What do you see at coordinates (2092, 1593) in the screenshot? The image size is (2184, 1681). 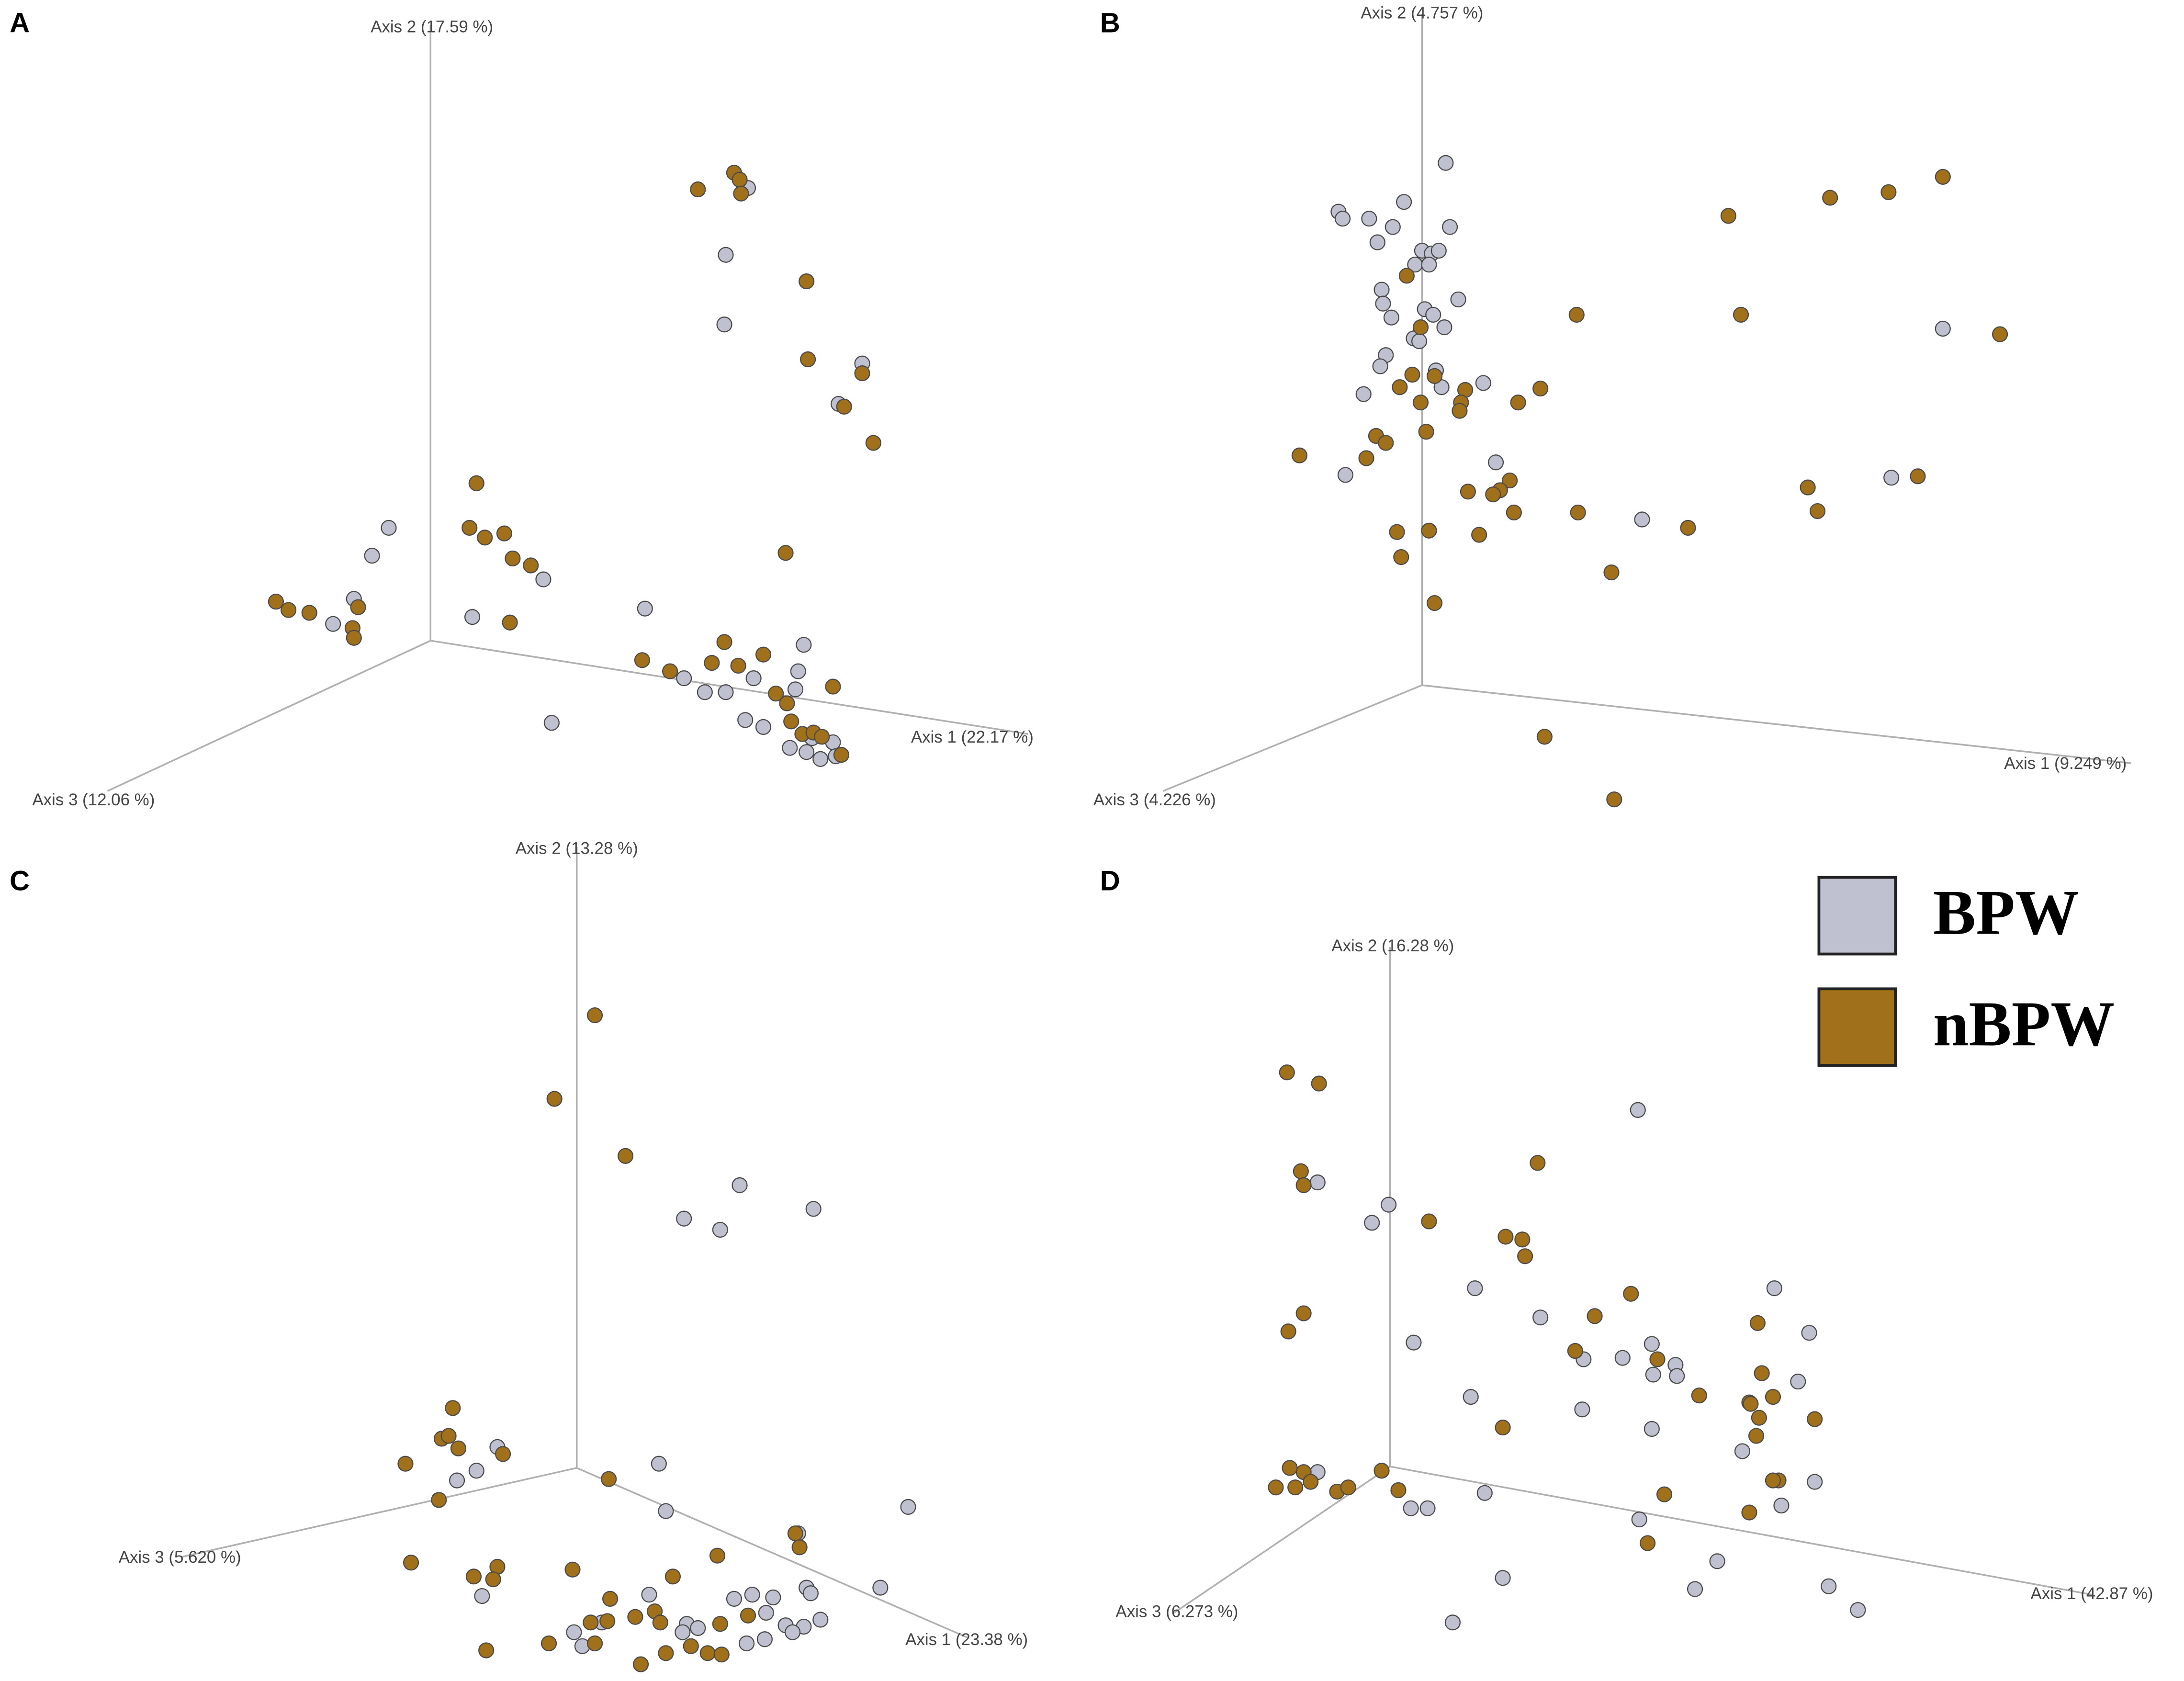 I see `axis-label: Axis 1 (42.87 %)` at bounding box center [2092, 1593].